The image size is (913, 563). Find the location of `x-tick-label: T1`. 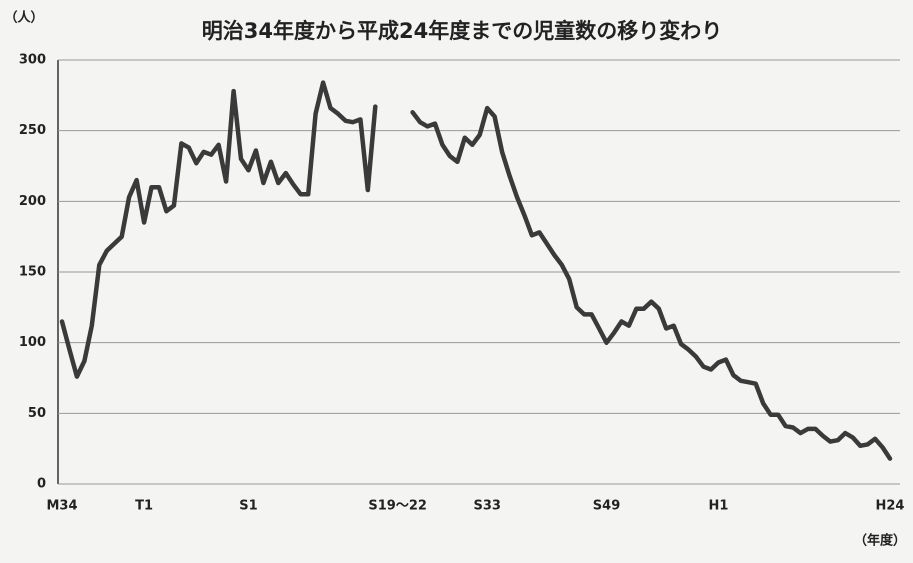

x-tick-label: T1 is located at coordinates (144, 506).